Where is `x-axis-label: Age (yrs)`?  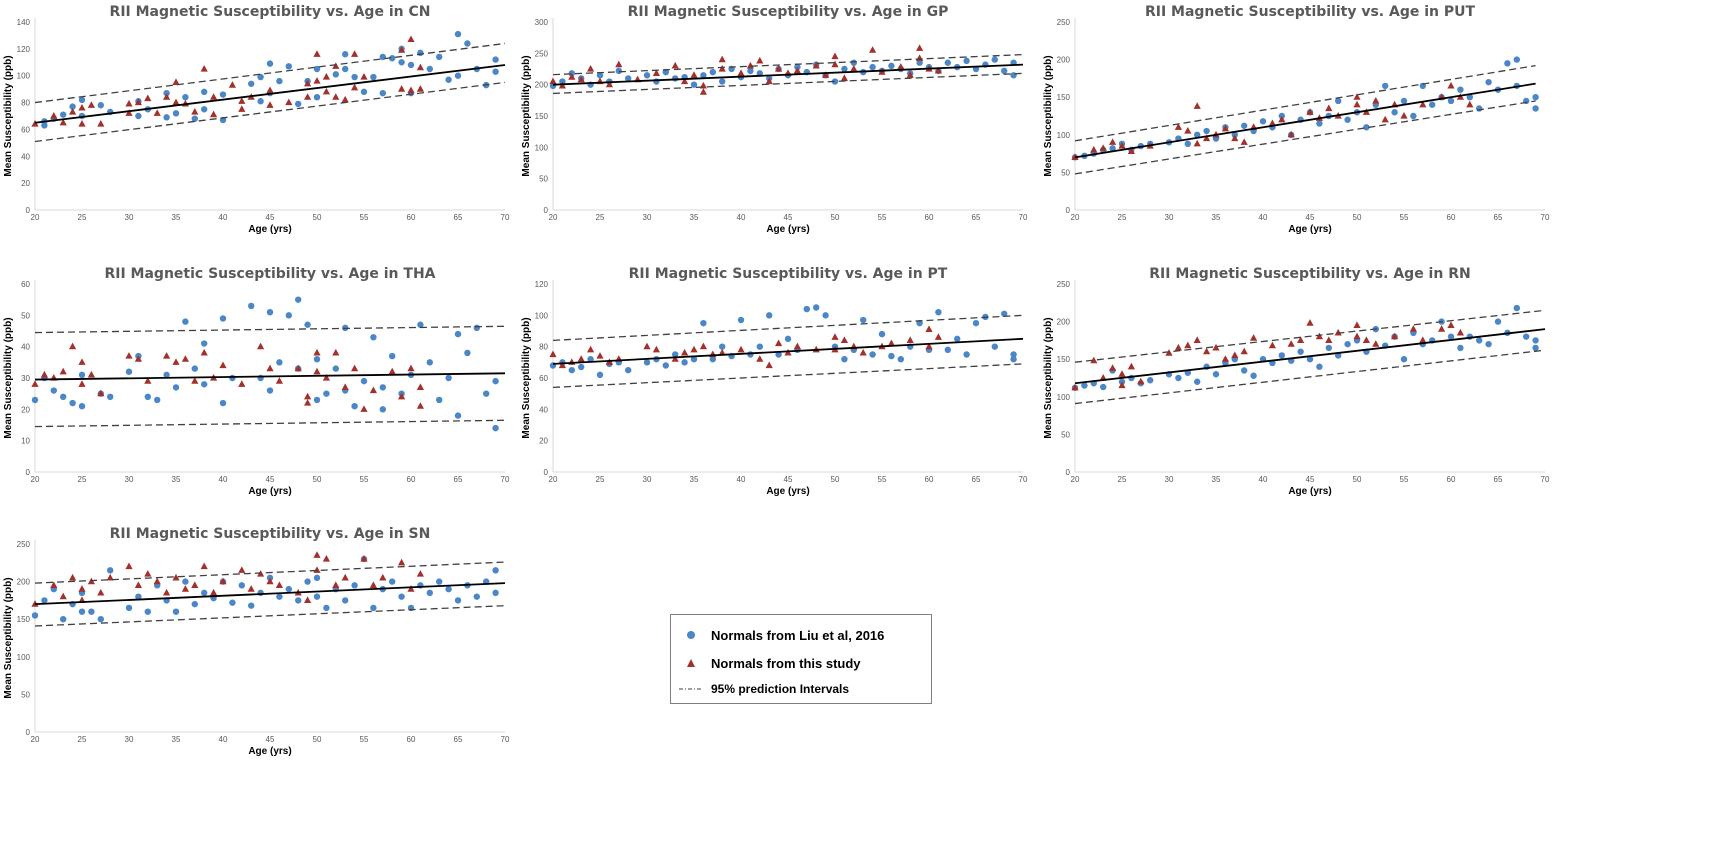
x-axis-label: Age (yrs) is located at coordinates (269, 229).